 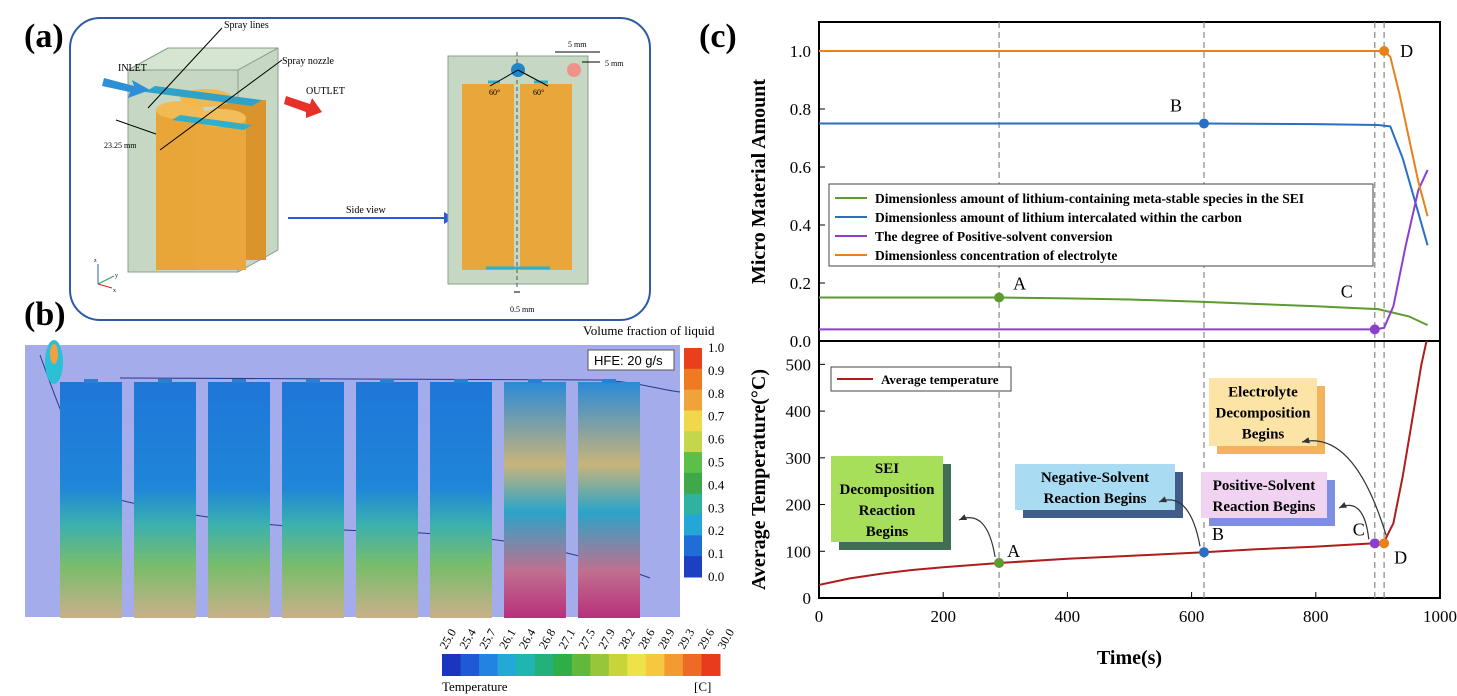 I want to click on vf-tick: 1.0, so click(x=716, y=347).